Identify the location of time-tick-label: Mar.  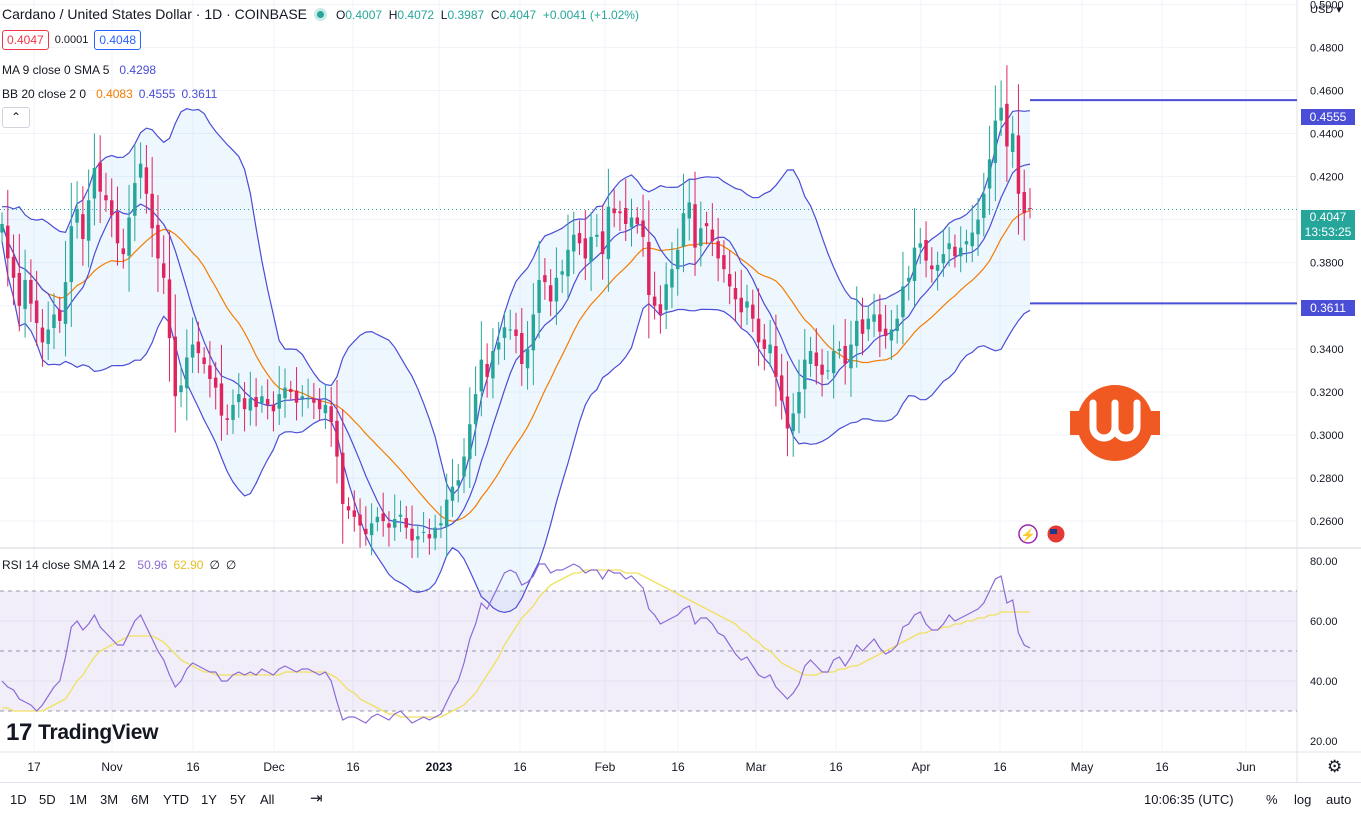
(756, 767).